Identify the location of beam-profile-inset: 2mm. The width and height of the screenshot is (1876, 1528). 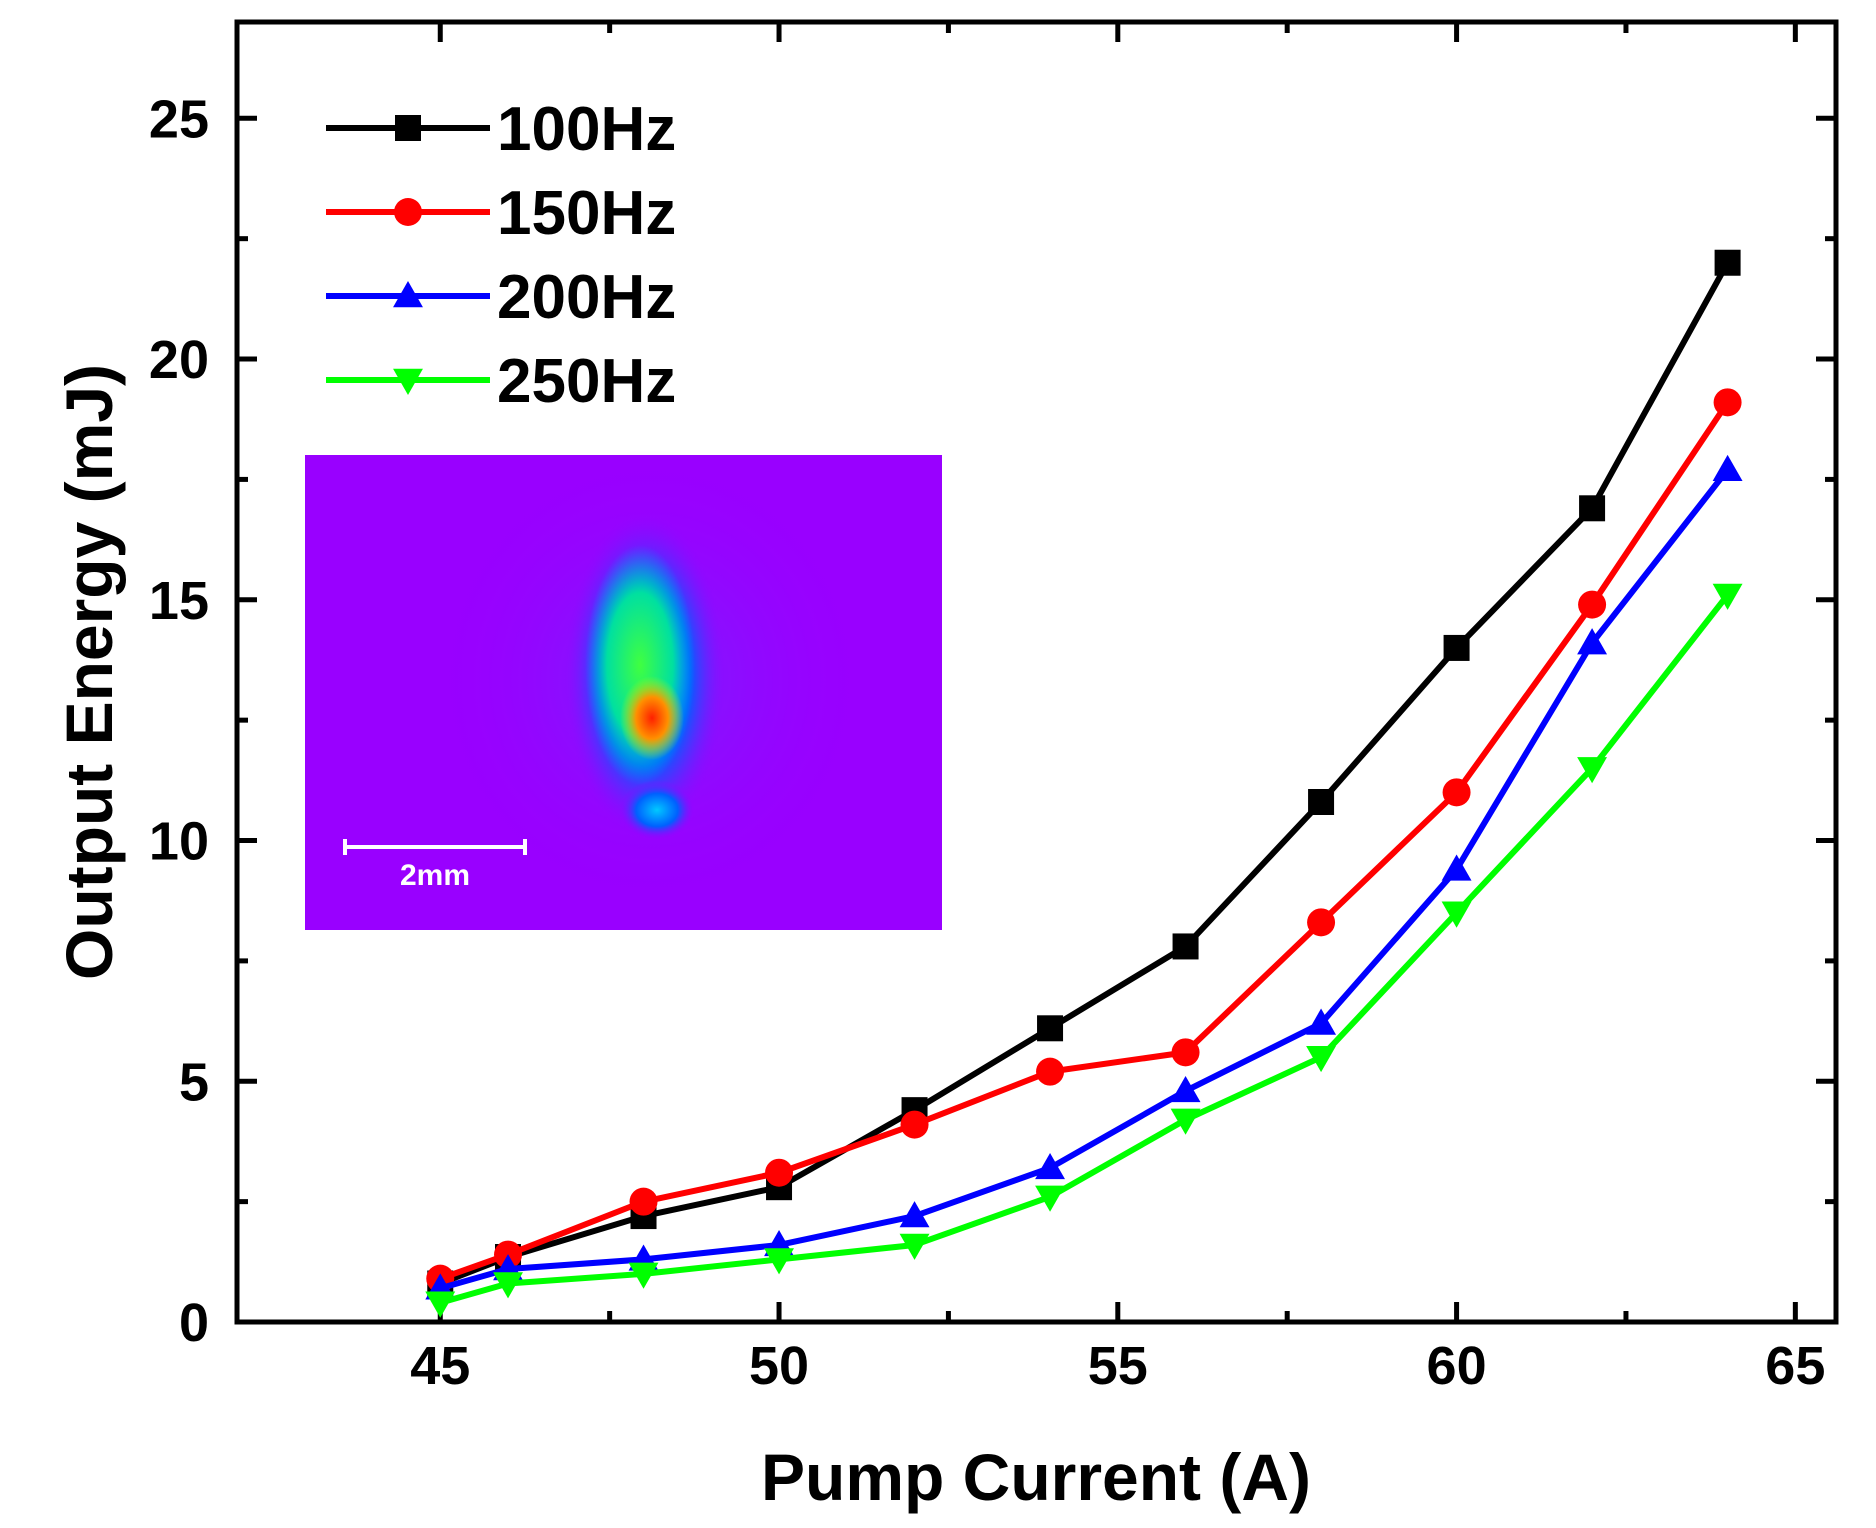
(623, 690).